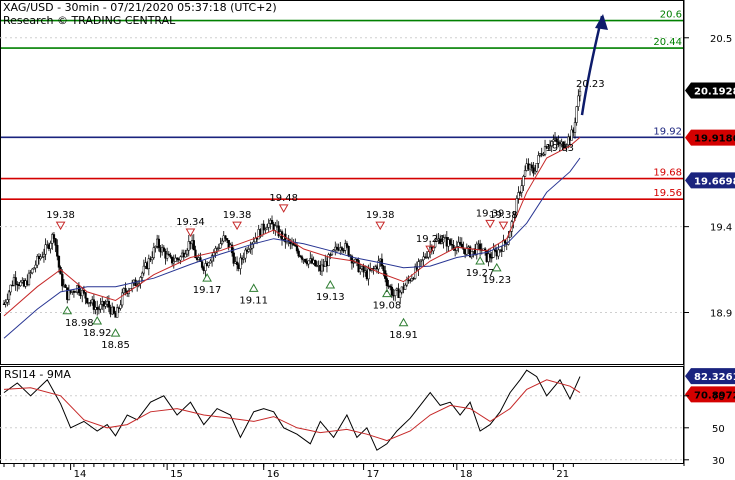  I want to click on low-marker-icon, so click(97, 320).